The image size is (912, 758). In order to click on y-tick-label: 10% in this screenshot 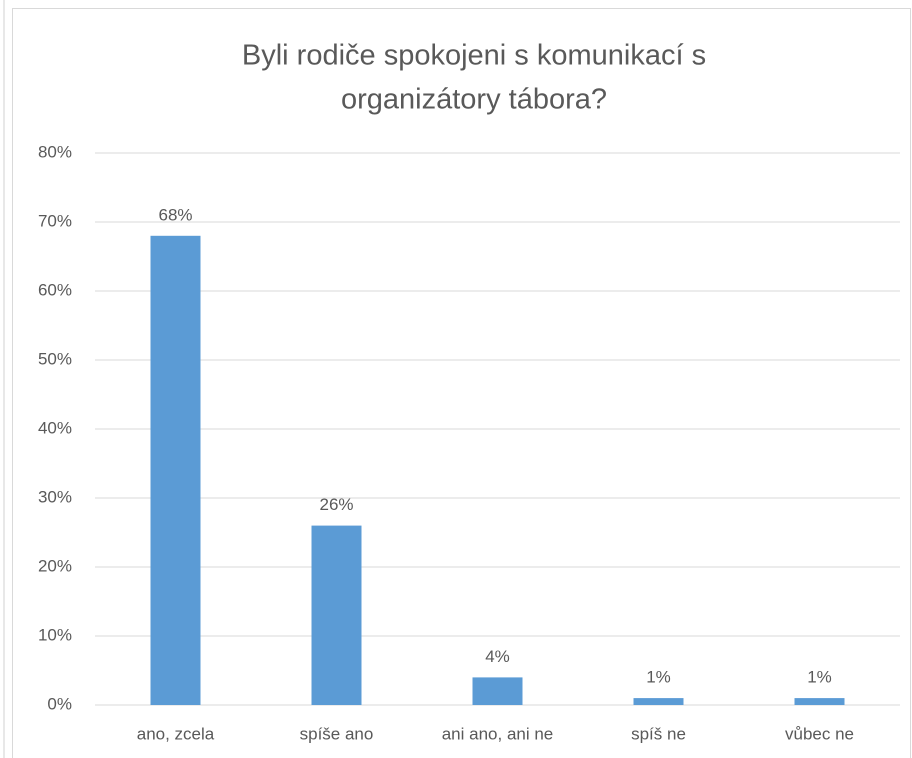, I will do `click(55, 634)`.